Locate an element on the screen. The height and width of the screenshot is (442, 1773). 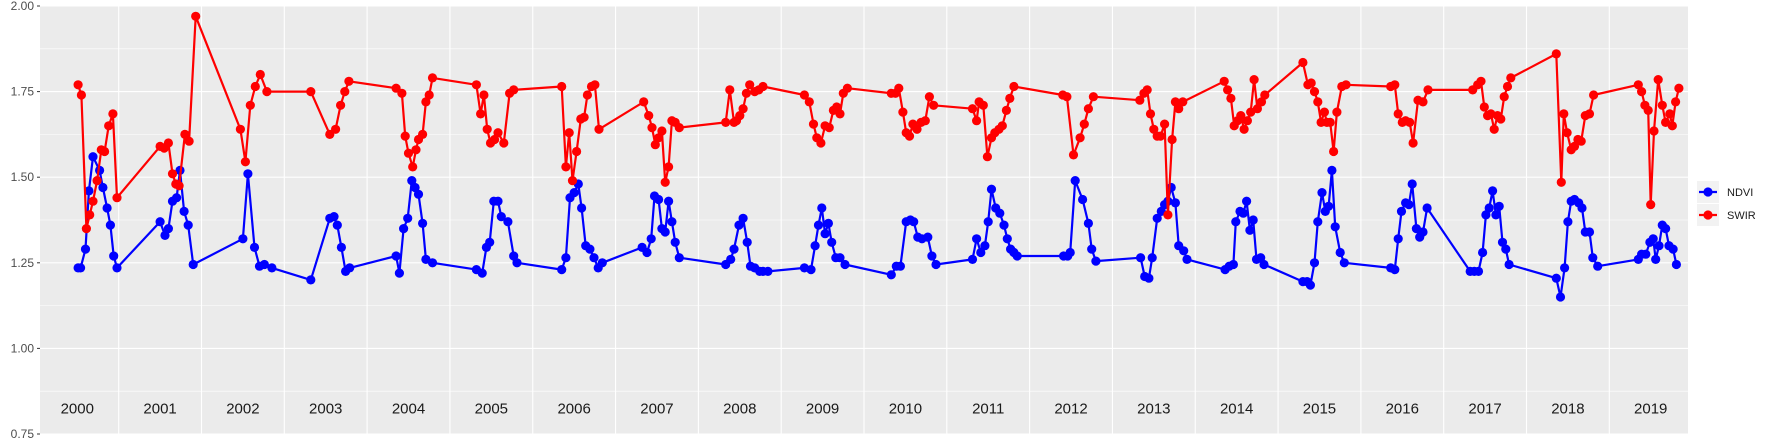
y-tick-label: 1.75 is located at coordinates (23, 92).